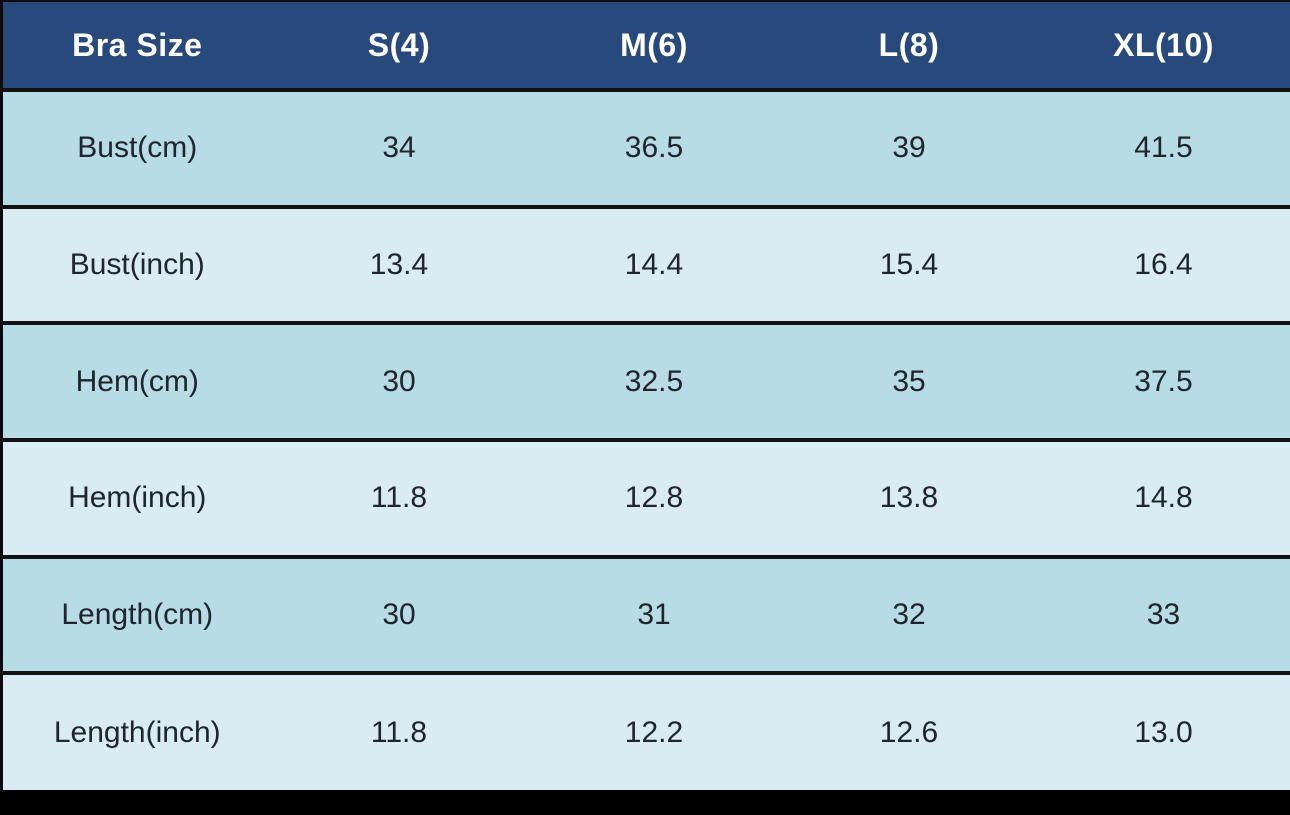 The height and width of the screenshot is (815, 1290). What do you see at coordinates (399, 147) in the screenshot?
I see `table-cell: 34` at bounding box center [399, 147].